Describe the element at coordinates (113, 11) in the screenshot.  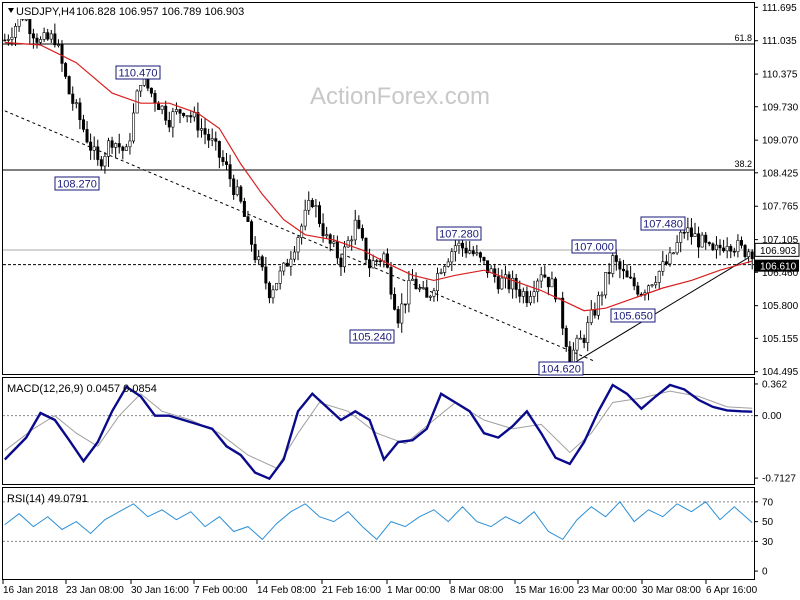
I see `header-background` at that location.